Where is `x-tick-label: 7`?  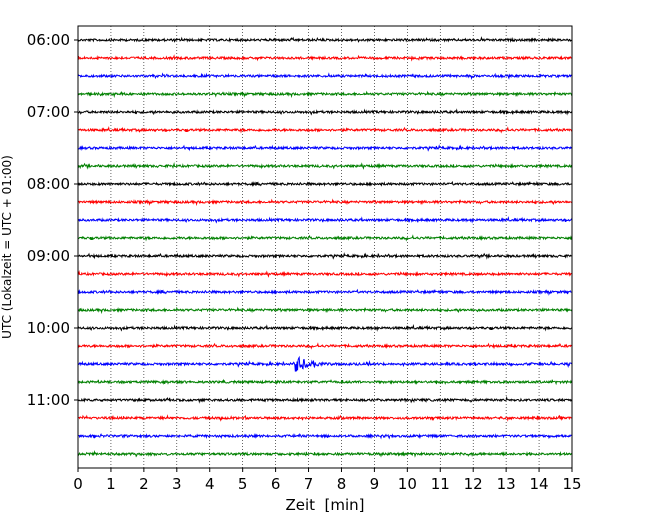 x-tick-label: 7 is located at coordinates (309, 484).